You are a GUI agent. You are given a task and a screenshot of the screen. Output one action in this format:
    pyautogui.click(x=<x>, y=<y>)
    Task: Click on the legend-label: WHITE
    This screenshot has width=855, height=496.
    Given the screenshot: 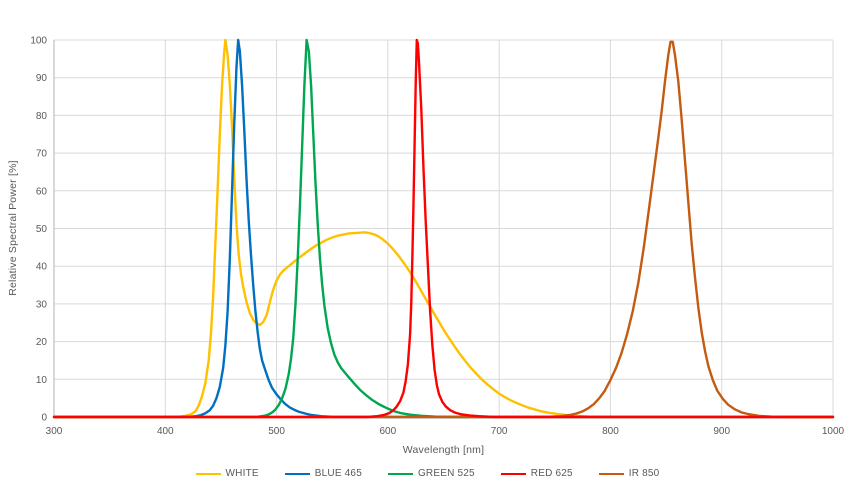 What is the action you would take?
    pyautogui.click(x=242, y=473)
    